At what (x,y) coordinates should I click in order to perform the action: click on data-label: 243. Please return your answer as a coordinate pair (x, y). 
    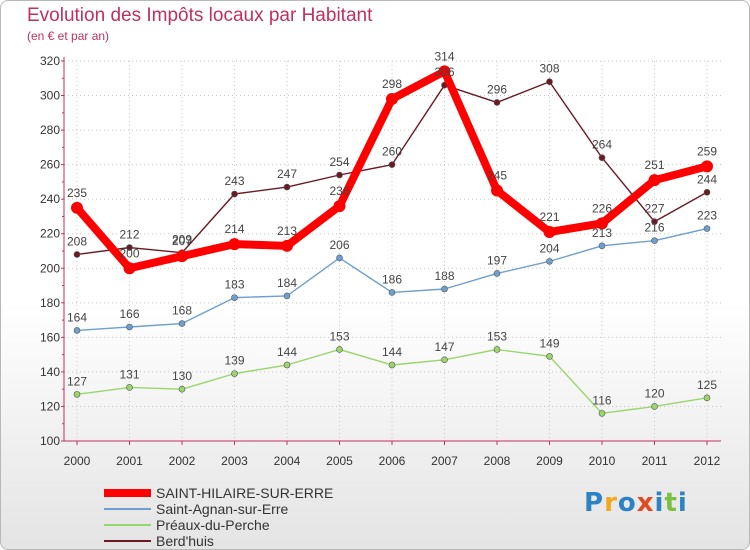
    Looking at the image, I should click on (234, 181).